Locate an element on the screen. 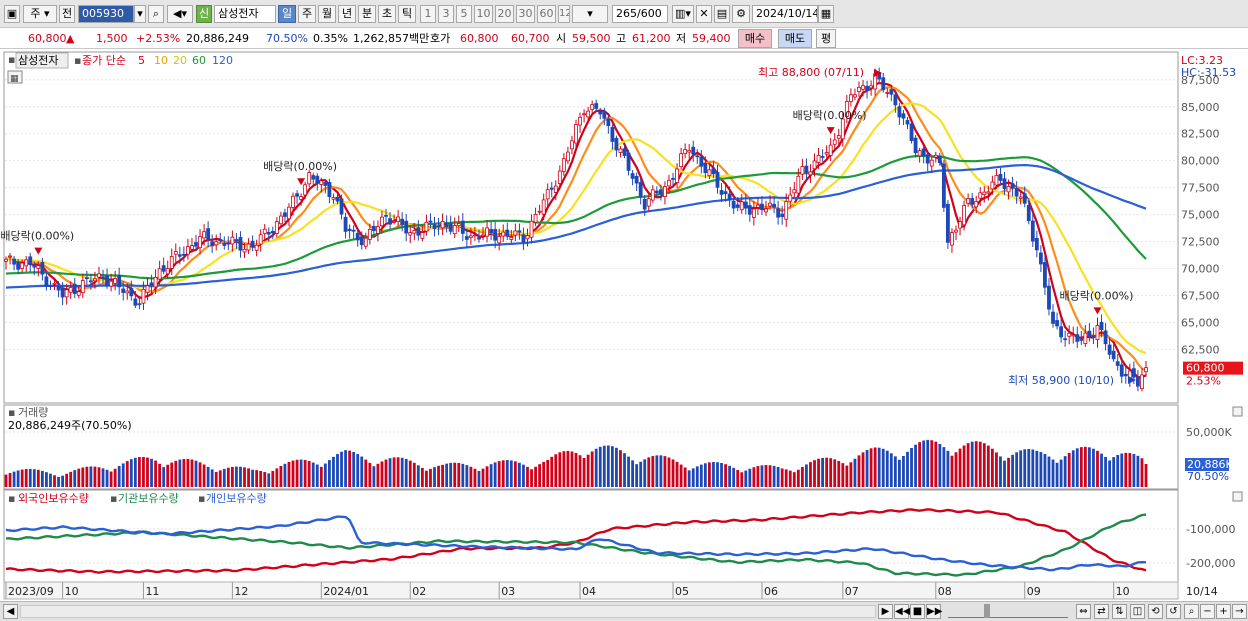 The height and width of the screenshot is (621, 1248). period-month-tab: 월 is located at coordinates (327, 14).